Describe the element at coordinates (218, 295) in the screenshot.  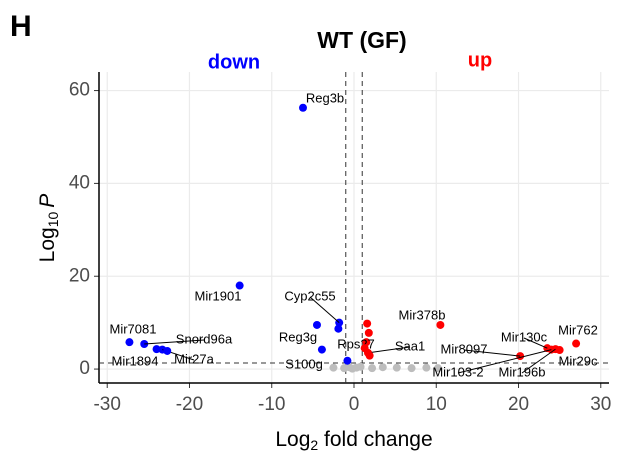
I see `point-label: Mir1901` at that location.